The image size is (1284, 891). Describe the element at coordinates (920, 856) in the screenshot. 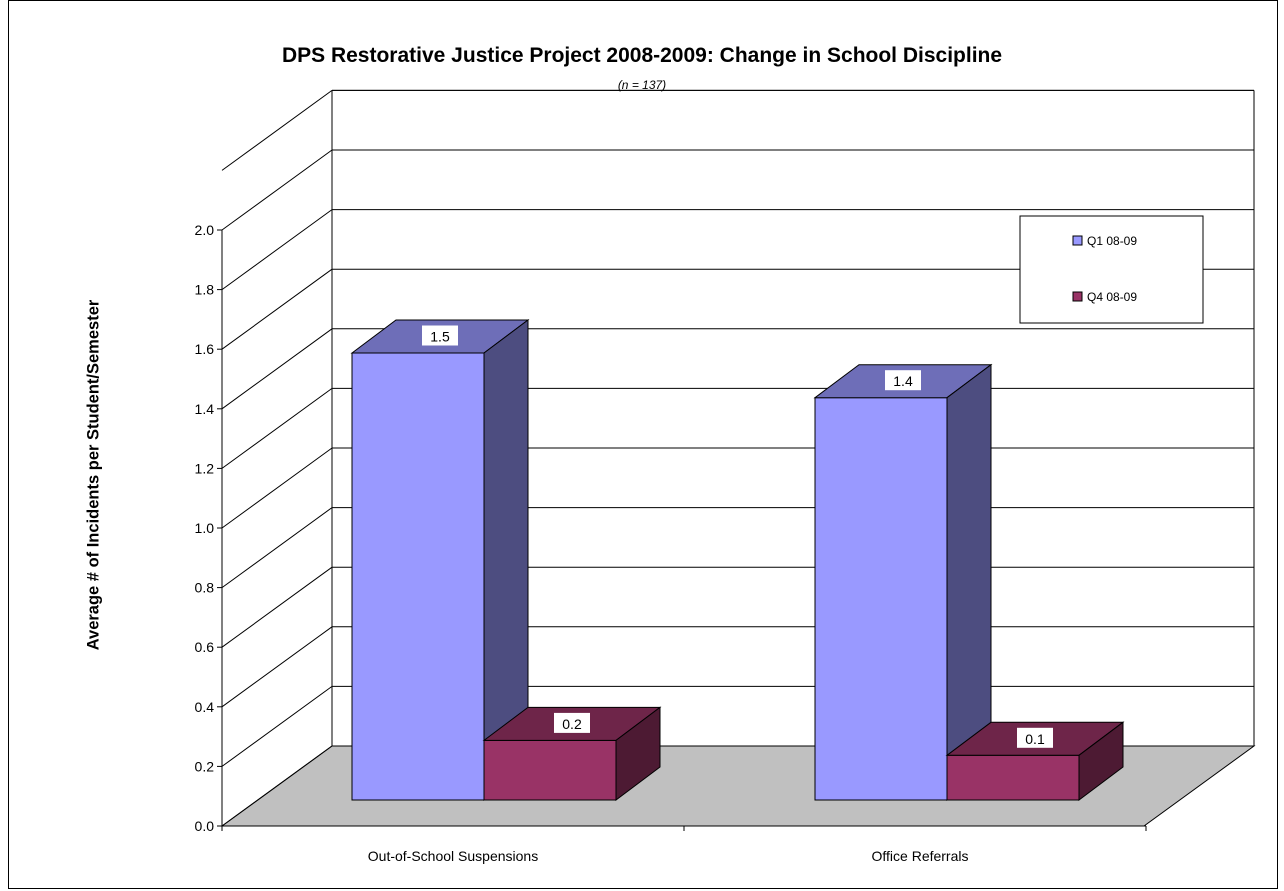

I see `x-tick-label: Office Referrals` at that location.